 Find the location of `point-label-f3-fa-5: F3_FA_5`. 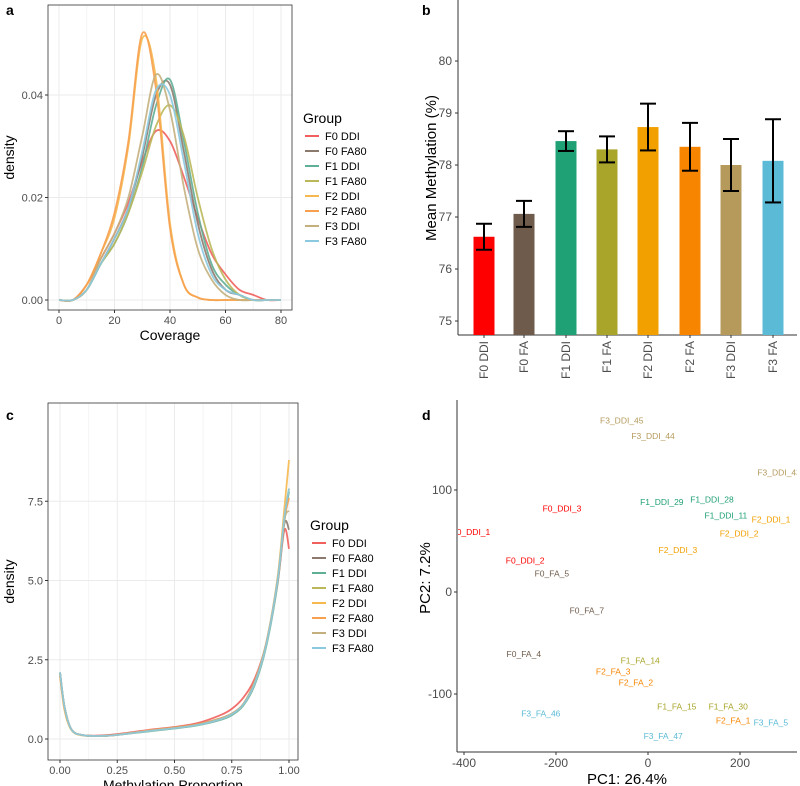

point-label-f3-fa-5: F3_FA_5 is located at coordinates (771, 723).